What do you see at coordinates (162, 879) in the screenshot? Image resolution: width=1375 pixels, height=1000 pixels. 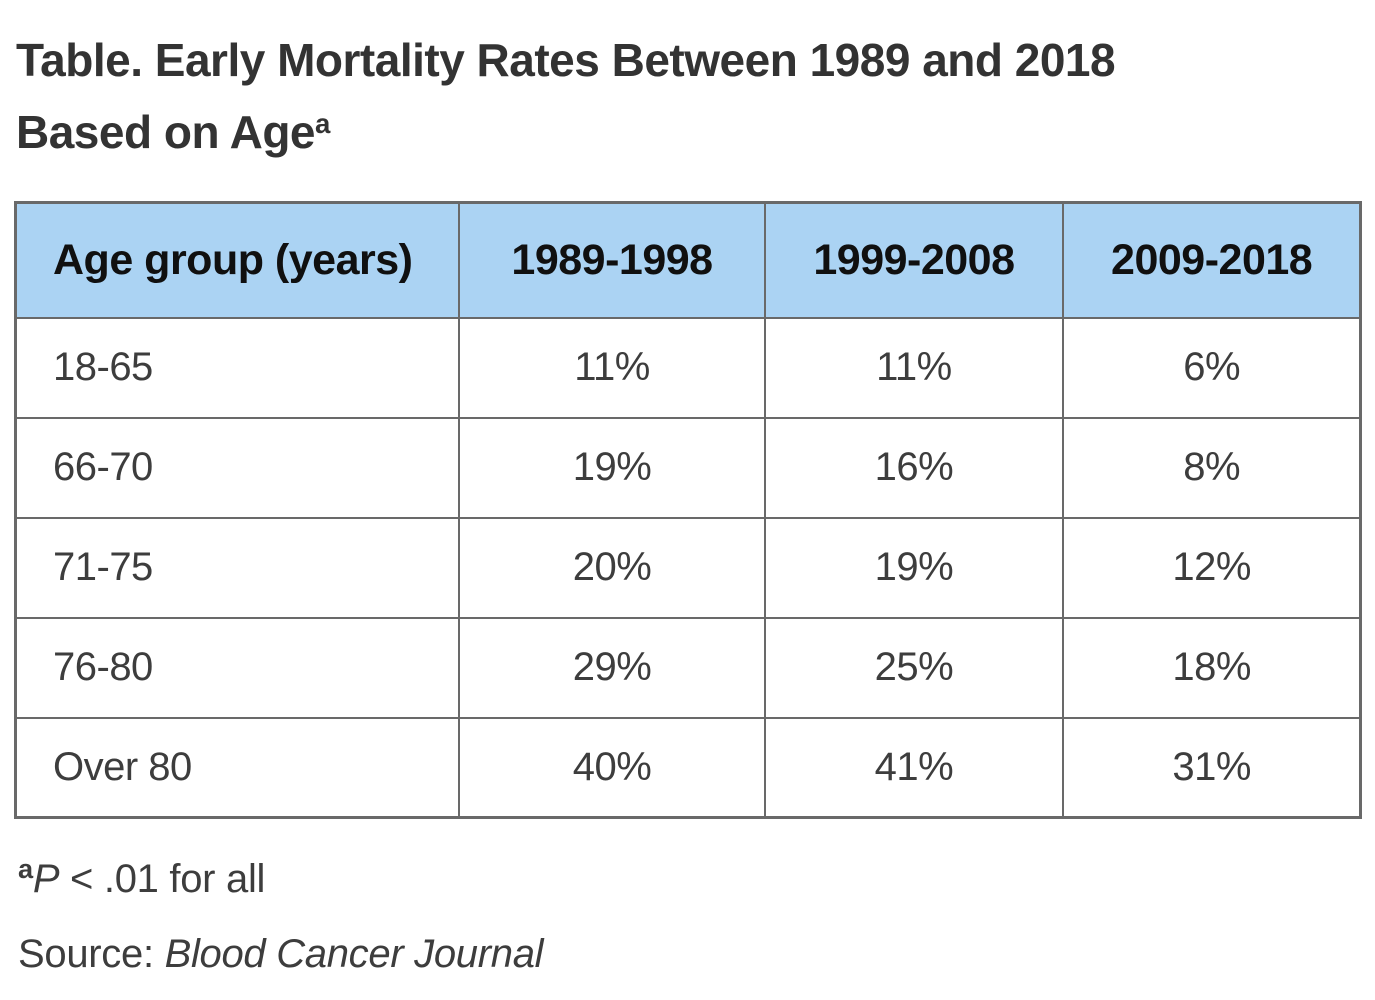 I see `footnote-p-text: < .01 for all` at bounding box center [162, 879].